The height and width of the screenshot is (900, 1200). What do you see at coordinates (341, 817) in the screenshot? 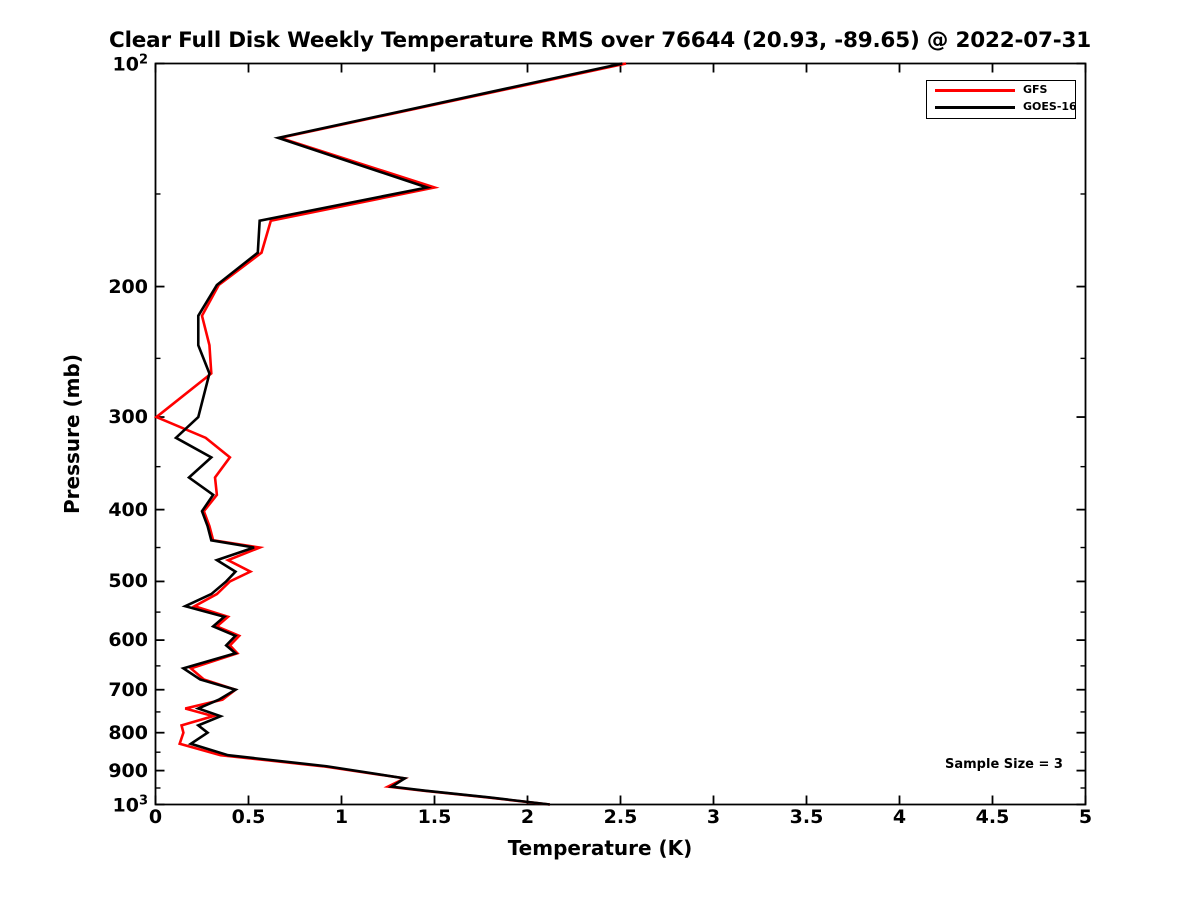
I see `x-tick-label: 1` at bounding box center [341, 817].